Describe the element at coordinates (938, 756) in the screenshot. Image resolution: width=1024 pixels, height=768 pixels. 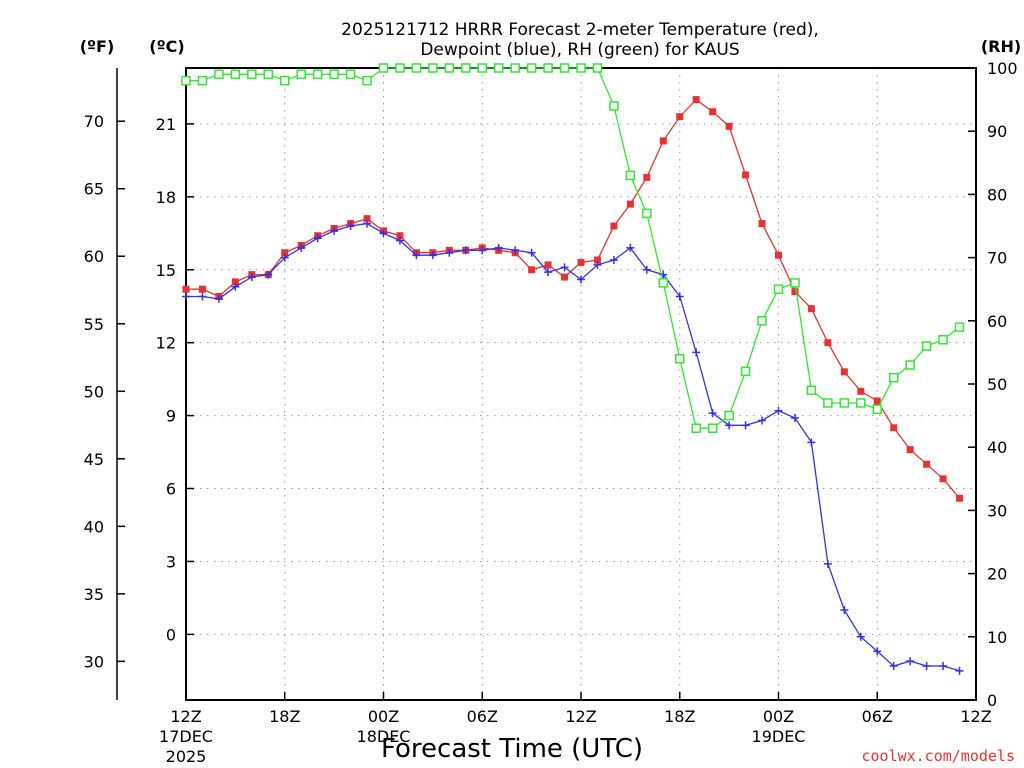
I see `credit-text: coolwx.com/models` at that location.